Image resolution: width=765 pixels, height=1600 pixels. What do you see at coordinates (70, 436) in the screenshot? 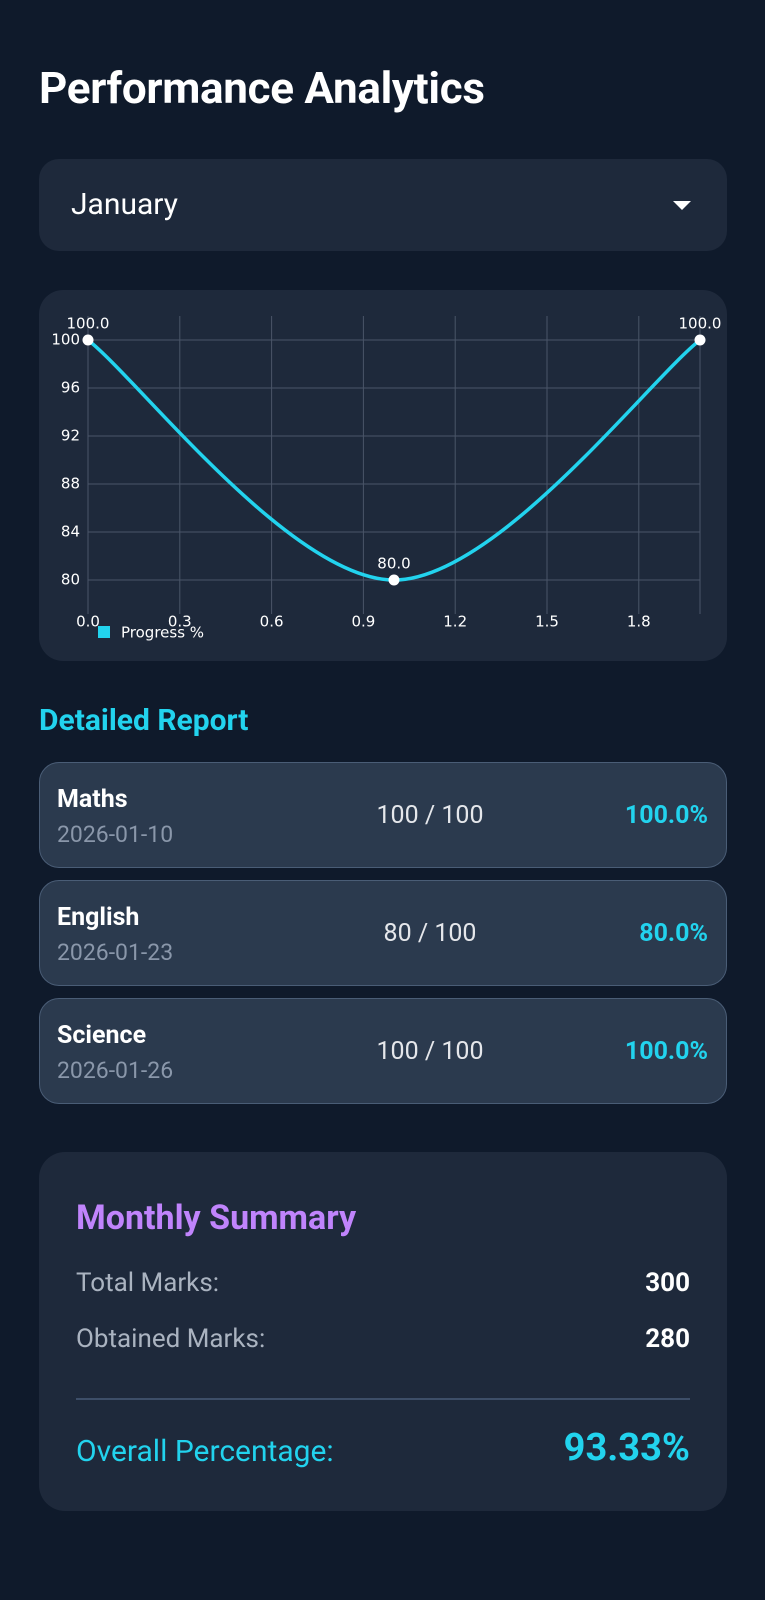
I see `y-tick-label: 92` at bounding box center [70, 436].